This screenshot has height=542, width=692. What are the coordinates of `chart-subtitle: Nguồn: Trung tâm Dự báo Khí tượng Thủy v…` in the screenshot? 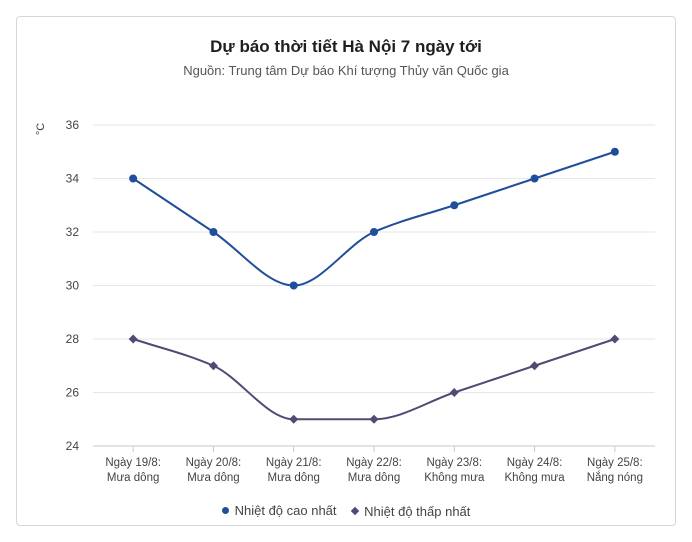 It's located at (346, 70).